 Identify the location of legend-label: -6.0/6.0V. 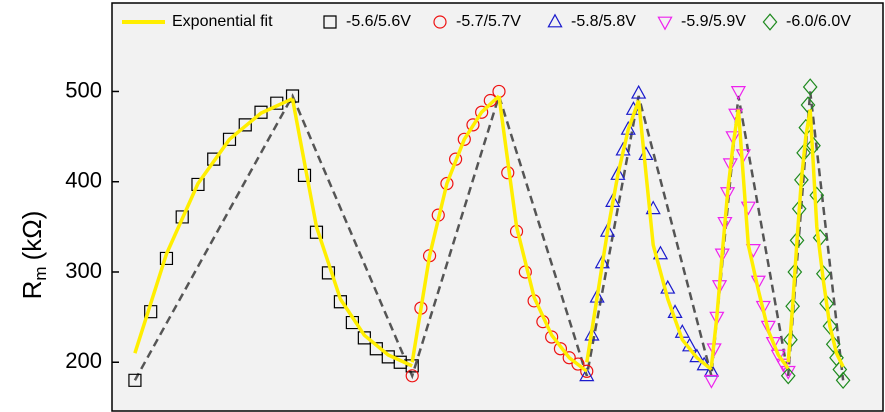
(818, 21).